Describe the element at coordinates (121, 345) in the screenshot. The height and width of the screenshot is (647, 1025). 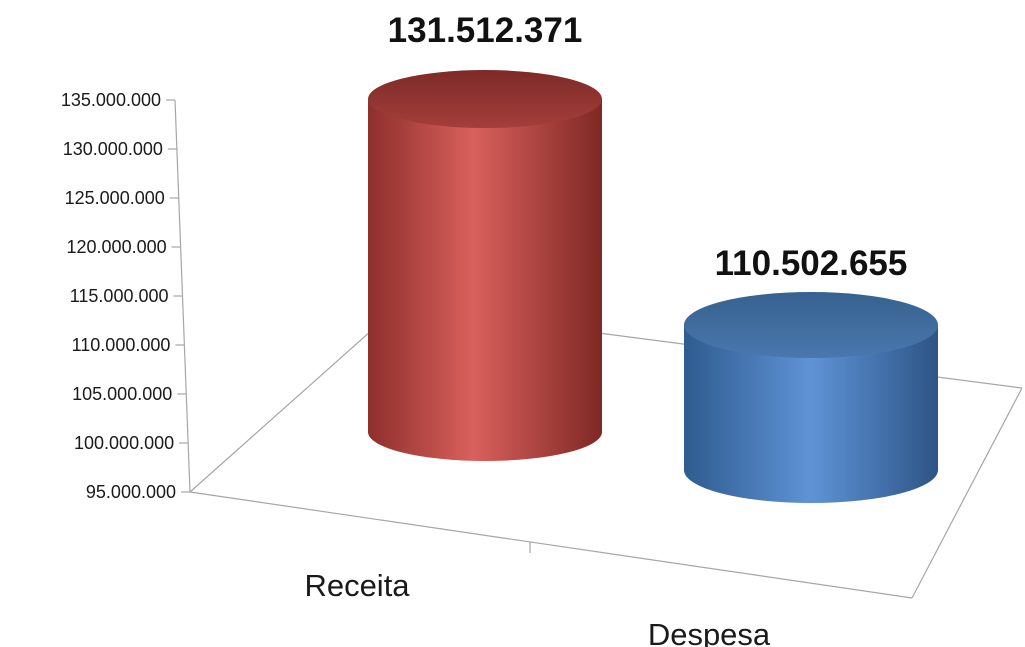
I see `y-tick-label: 110.000.000` at that location.